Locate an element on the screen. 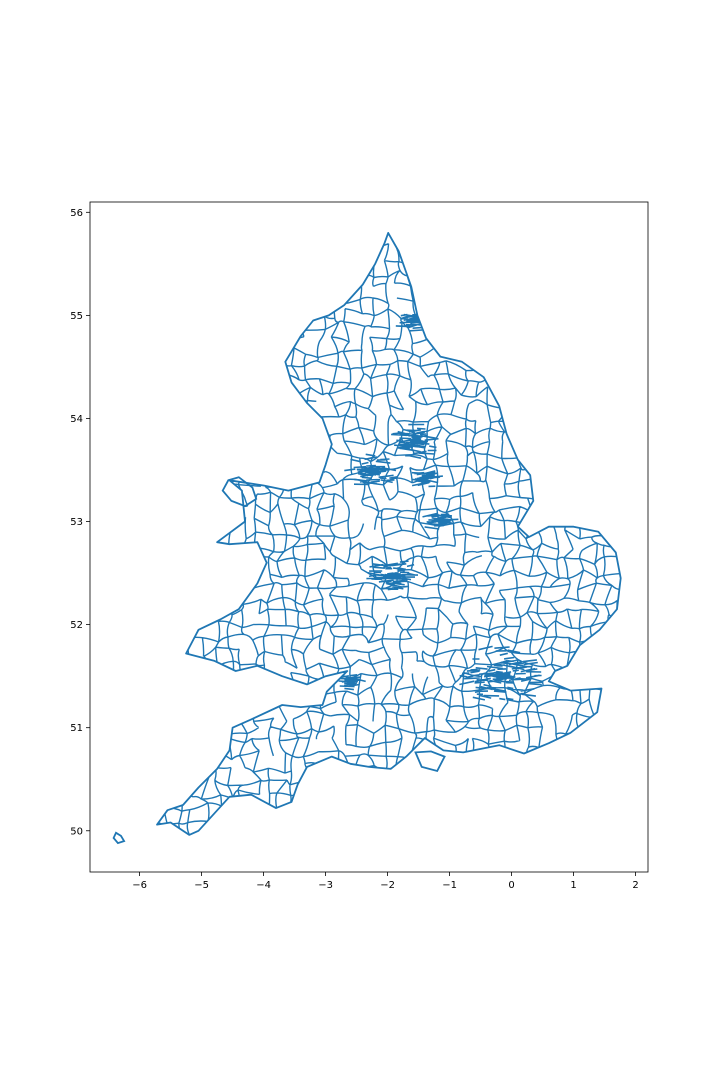  x-tick-label: −4 is located at coordinates (263, 885).